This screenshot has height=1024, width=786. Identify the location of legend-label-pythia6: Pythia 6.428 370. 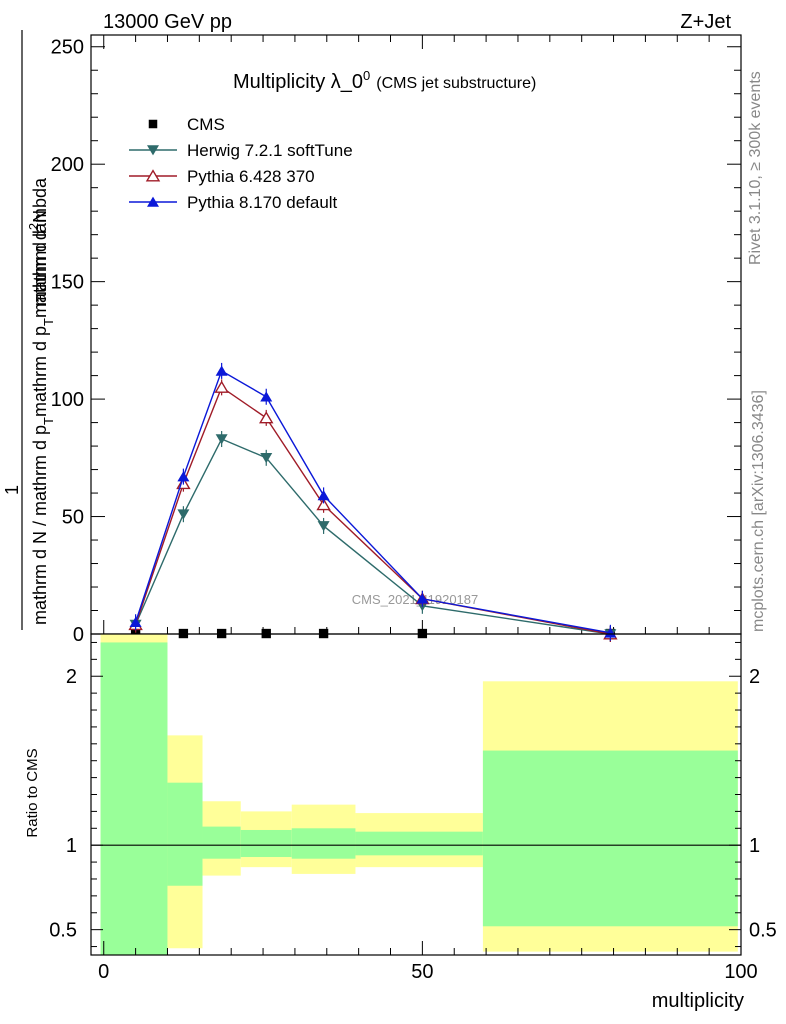
(251, 176).